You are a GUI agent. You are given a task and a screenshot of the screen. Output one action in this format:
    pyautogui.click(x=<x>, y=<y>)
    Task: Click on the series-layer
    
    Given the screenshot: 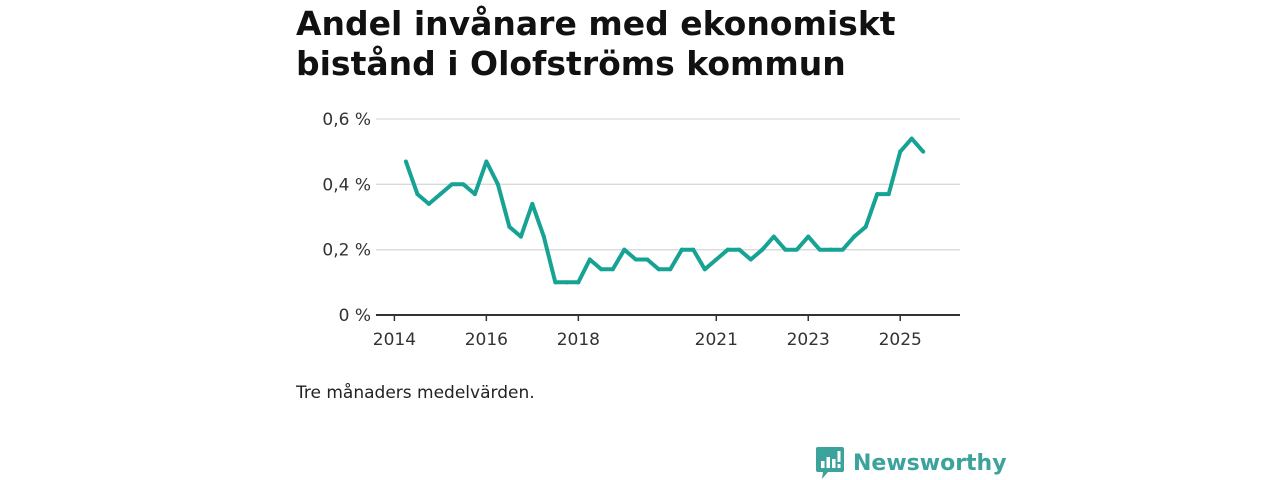 What is the action you would take?
    pyautogui.click(x=664, y=210)
    